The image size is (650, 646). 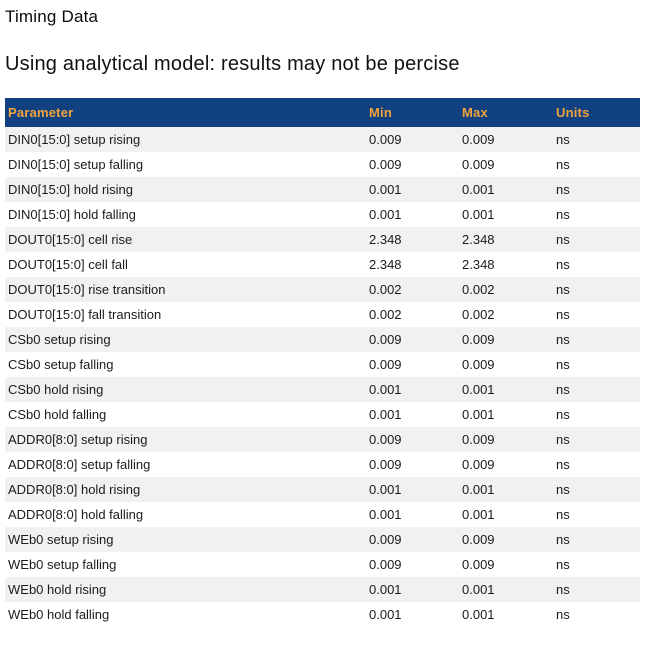 I want to click on table-row: ADDR0[8:0] setup falling 0.009 0.009 ns, so click(x=322, y=464).